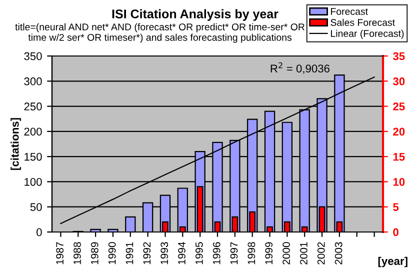 Image resolution: width=412 pixels, height=273 pixels. Describe the element at coordinates (367, 34) in the screenshot. I see `legend-label: Linear (Forecast)` at that location.